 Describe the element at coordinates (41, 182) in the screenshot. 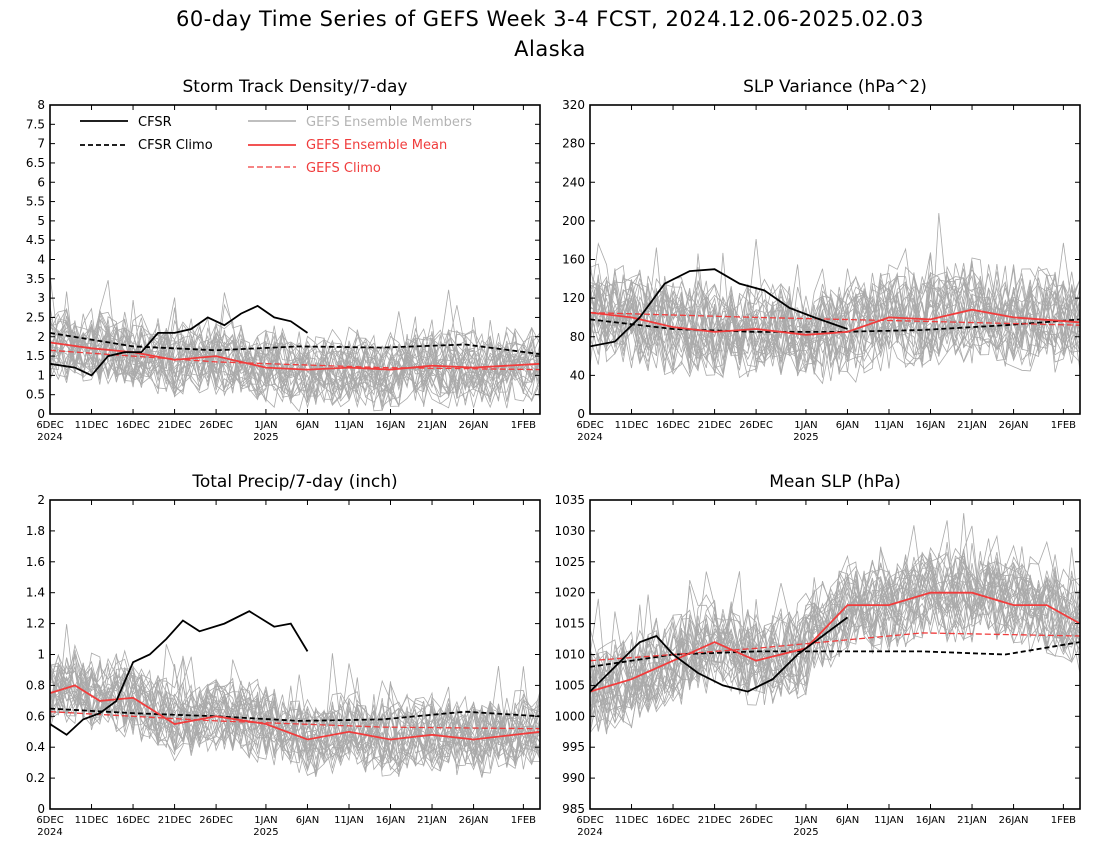

I see `storm-ytick-label: 6` at that location.